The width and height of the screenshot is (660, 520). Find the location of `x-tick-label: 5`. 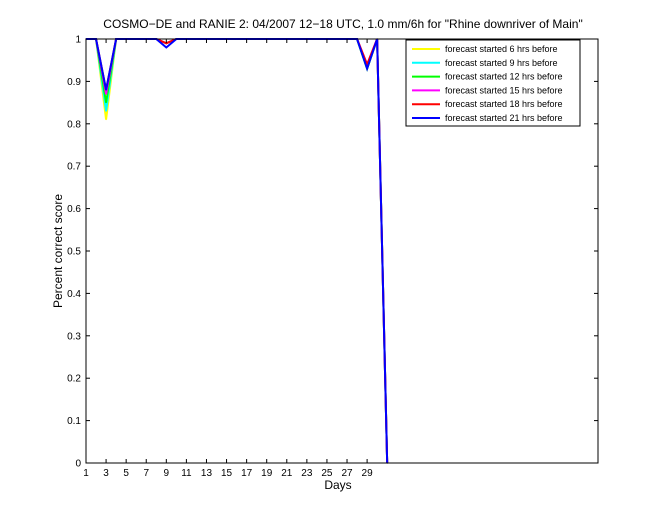

x-tick-label: 5 is located at coordinates (126, 473).